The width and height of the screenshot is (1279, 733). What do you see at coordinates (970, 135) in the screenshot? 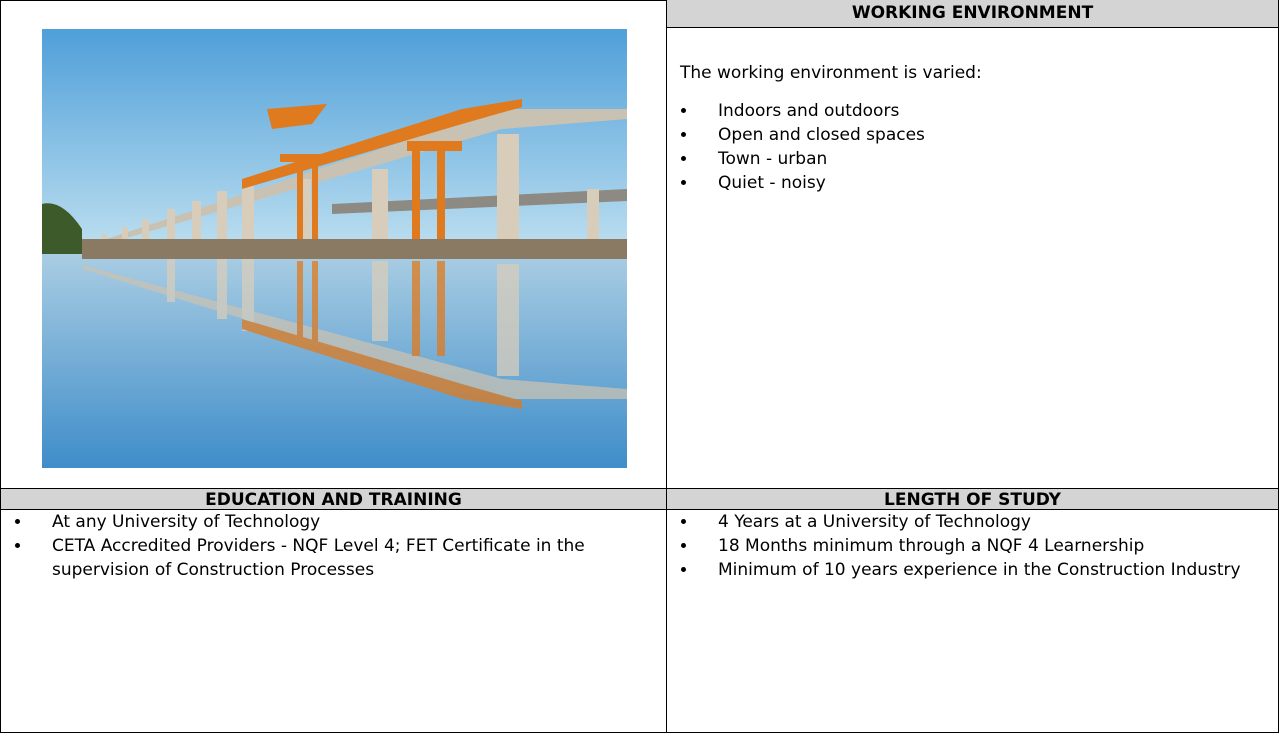
I see `list-item: Open and closed spaces` at bounding box center [970, 135].